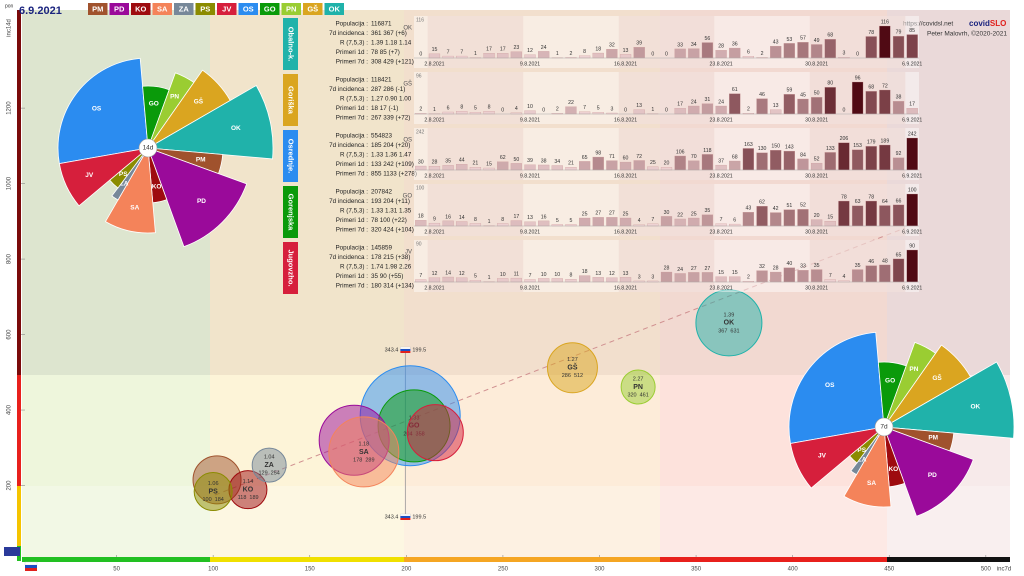  Describe the element at coordinates (571, 103) in the screenshot. I see `spark-value: 22` at that location.